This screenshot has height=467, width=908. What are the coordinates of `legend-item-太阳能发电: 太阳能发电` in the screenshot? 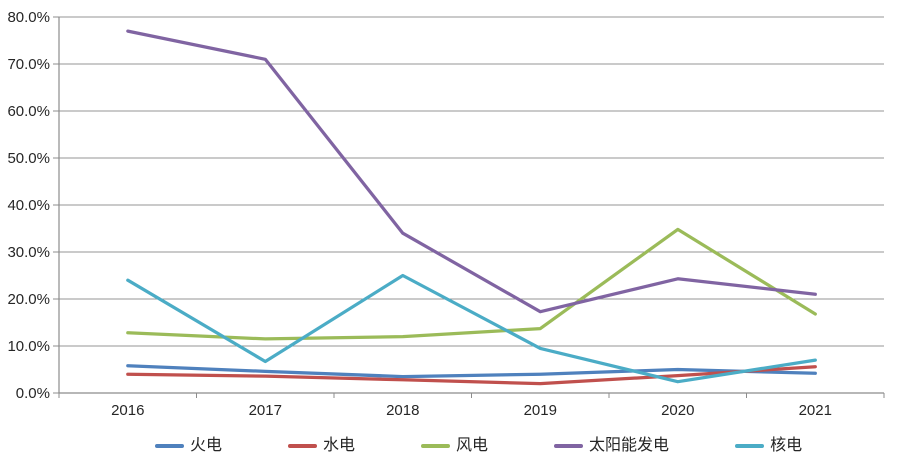 It's located at (611, 446).